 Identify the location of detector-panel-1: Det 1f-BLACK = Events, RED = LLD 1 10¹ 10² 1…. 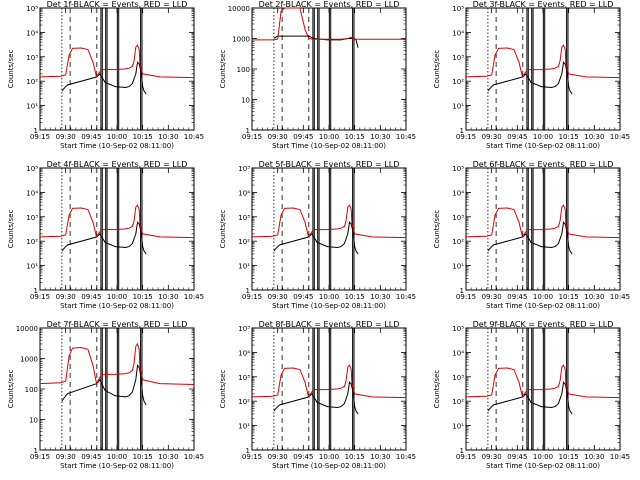
(105, 75).